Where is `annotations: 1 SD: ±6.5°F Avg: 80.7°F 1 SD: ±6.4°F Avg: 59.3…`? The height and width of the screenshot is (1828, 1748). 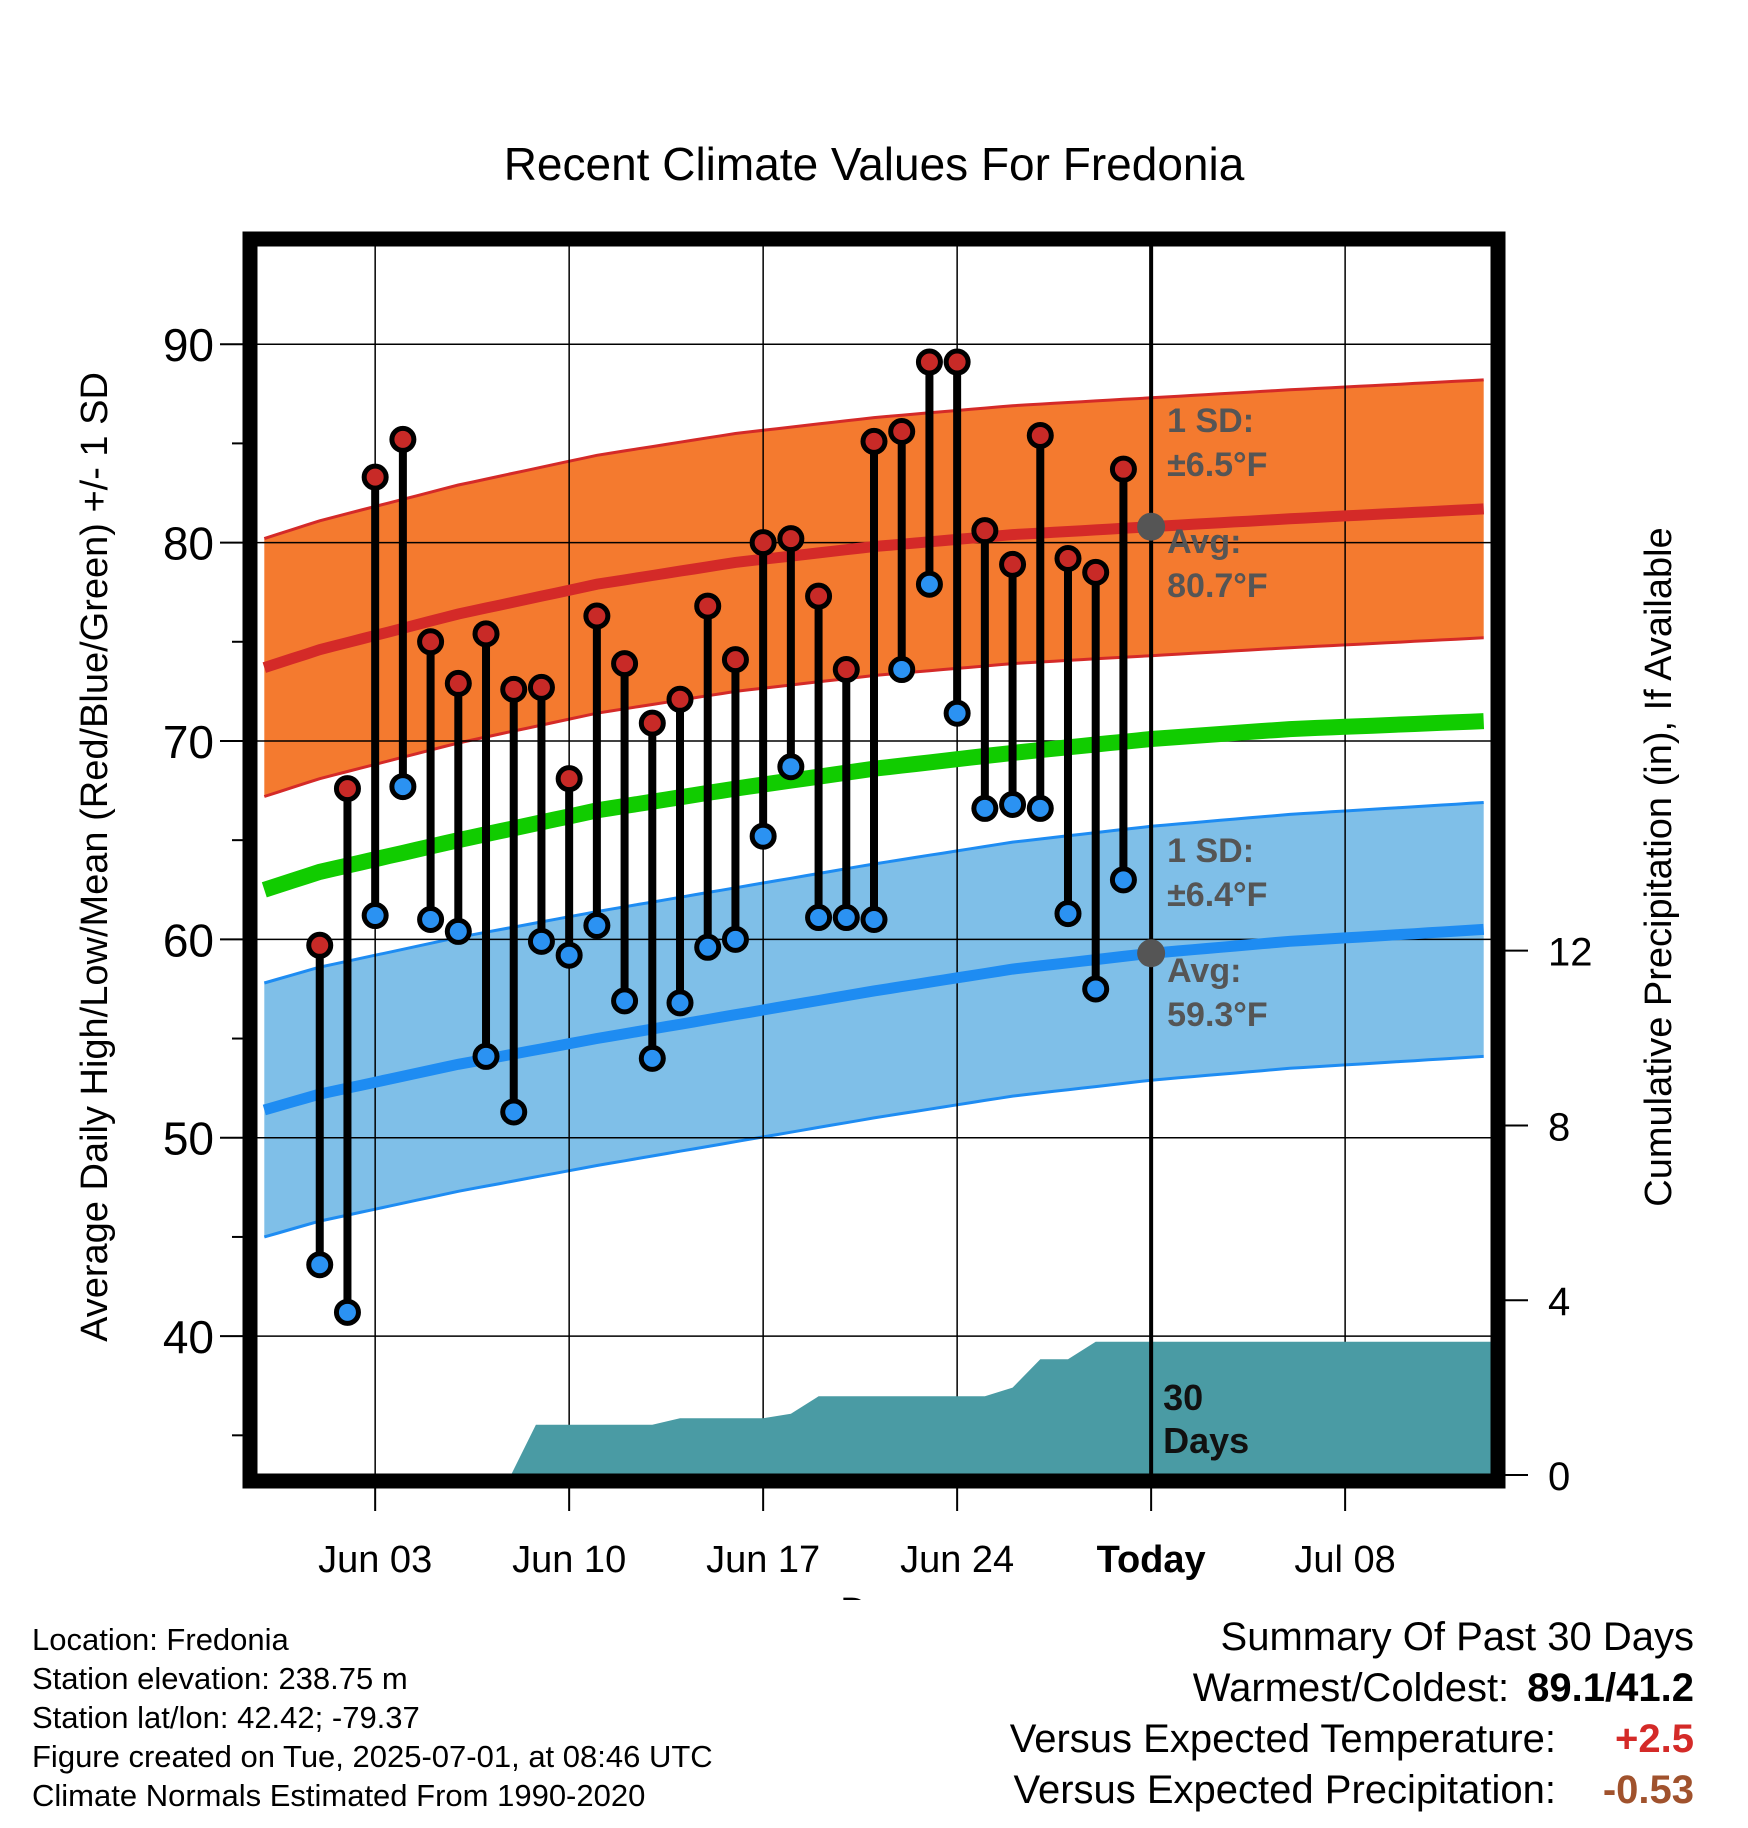
annotations: 1 SD: ±6.5°F Avg: 80.7°F 1 SD: ±6.4°F Avg: 59.3… is located at coordinates (1215, 931).